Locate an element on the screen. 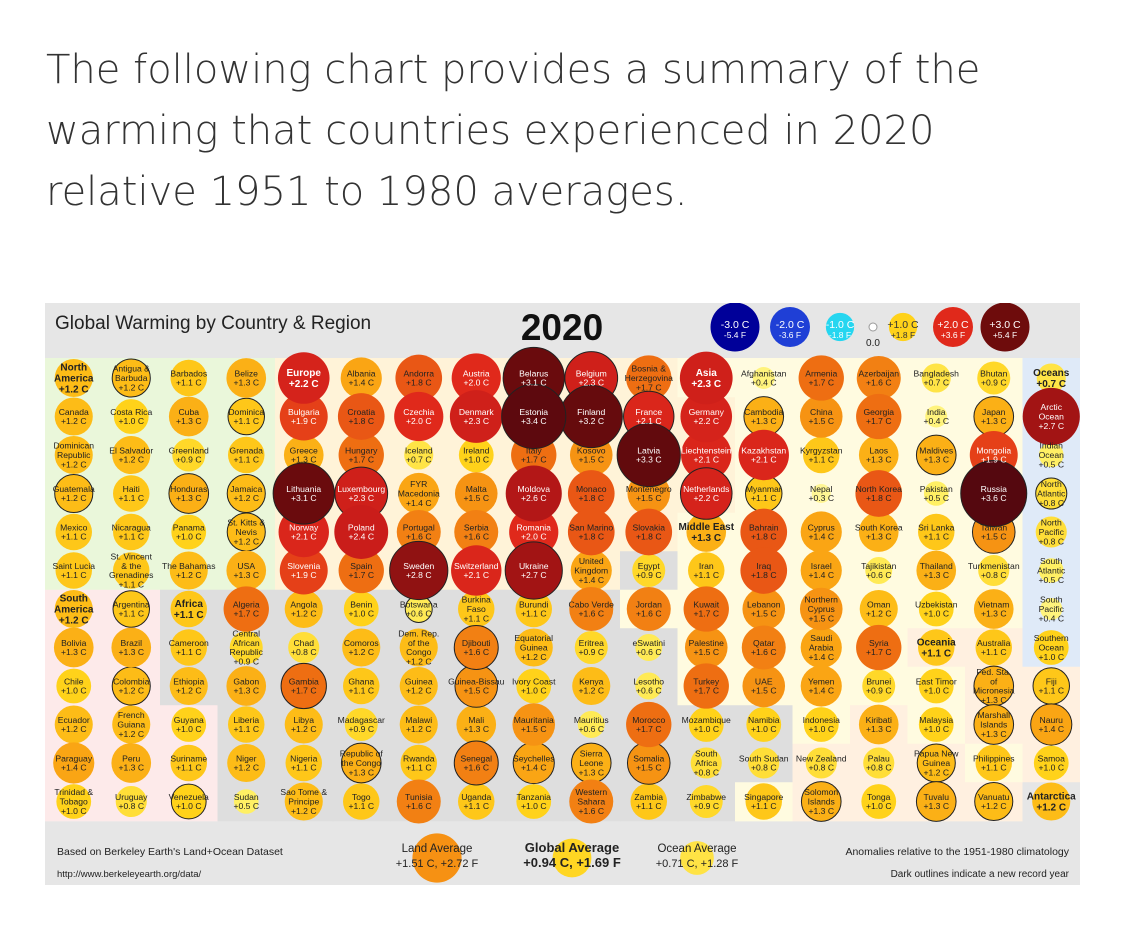  label-middle-east: Middle East+1.3 C is located at coordinates (706, 533).